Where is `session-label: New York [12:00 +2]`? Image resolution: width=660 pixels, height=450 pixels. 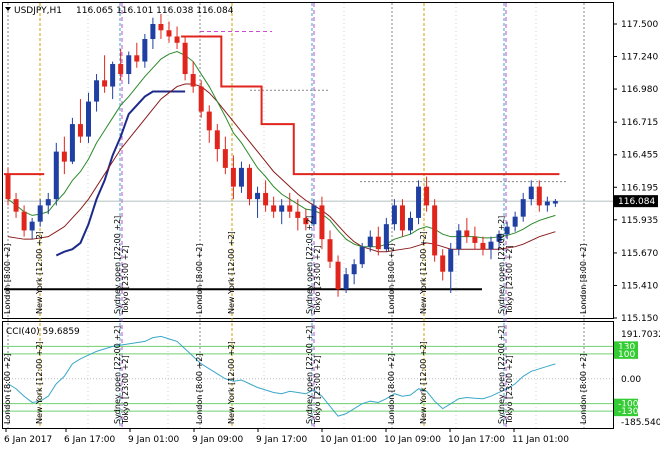
session-label: New York [12:00 +2] is located at coordinates (39, 382).